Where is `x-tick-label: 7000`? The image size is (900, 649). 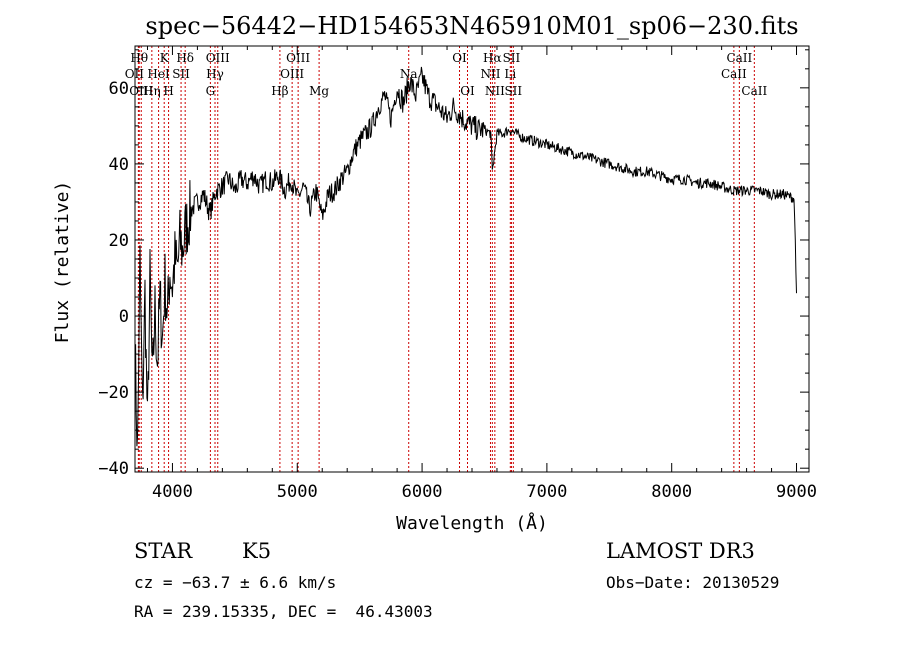 x-tick-label: 7000 is located at coordinates (546, 492).